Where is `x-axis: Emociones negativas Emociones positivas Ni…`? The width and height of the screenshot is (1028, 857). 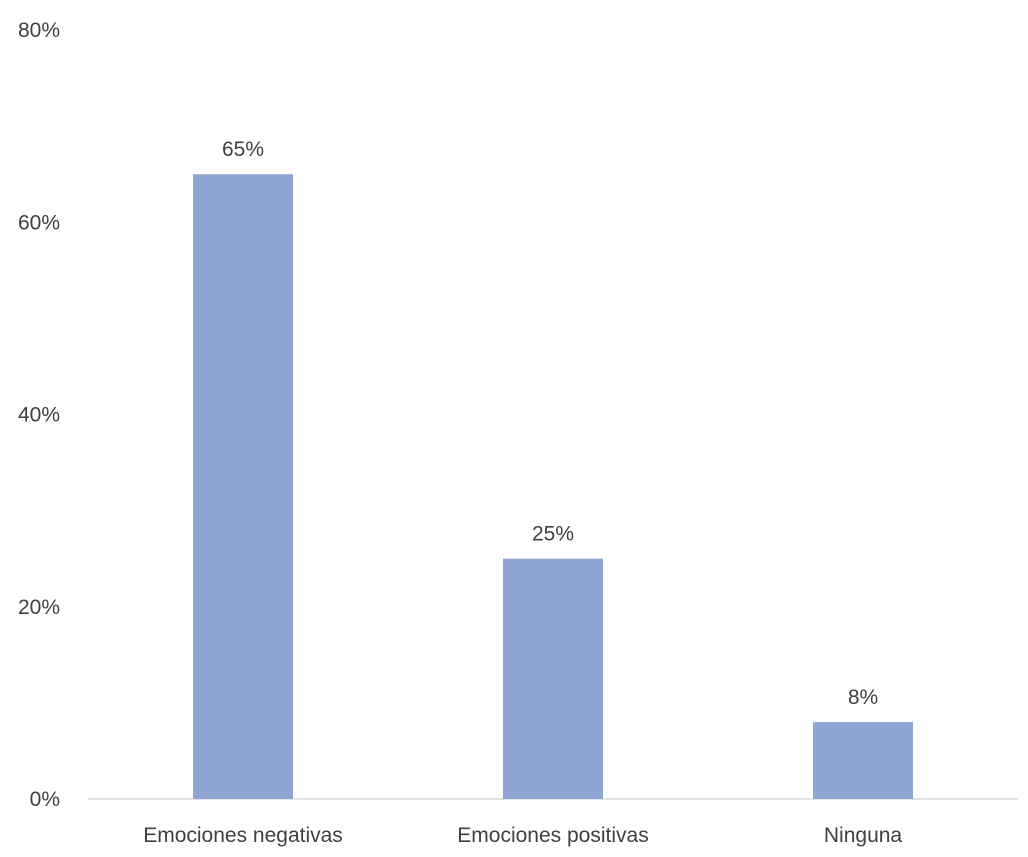 x-axis: Emociones negativas Emociones positivas Ni… is located at coordinates (522, 835).